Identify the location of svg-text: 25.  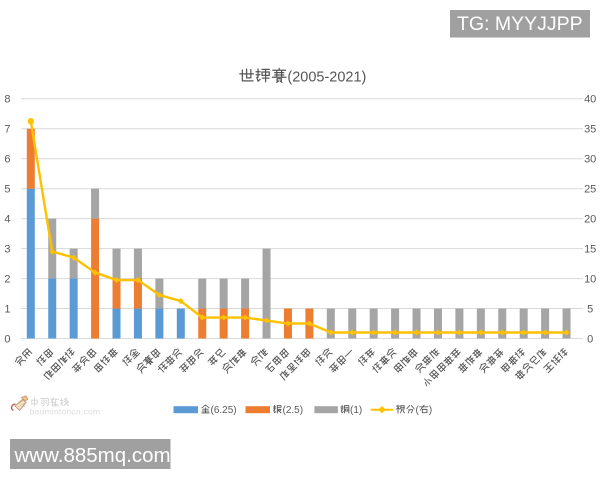
(590, 190).